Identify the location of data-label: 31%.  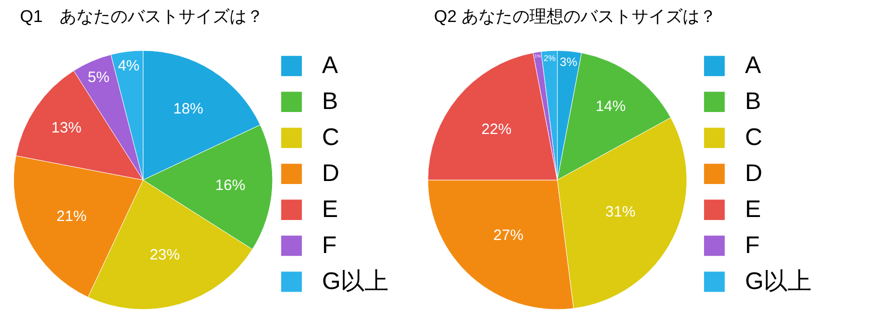
(620, 212).